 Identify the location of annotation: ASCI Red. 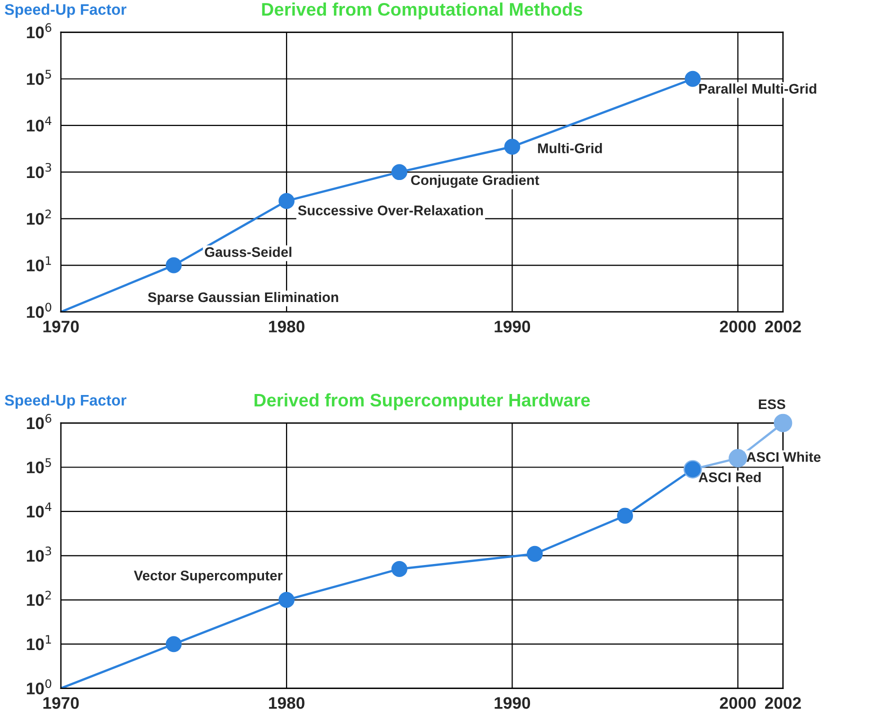
(729, 477).